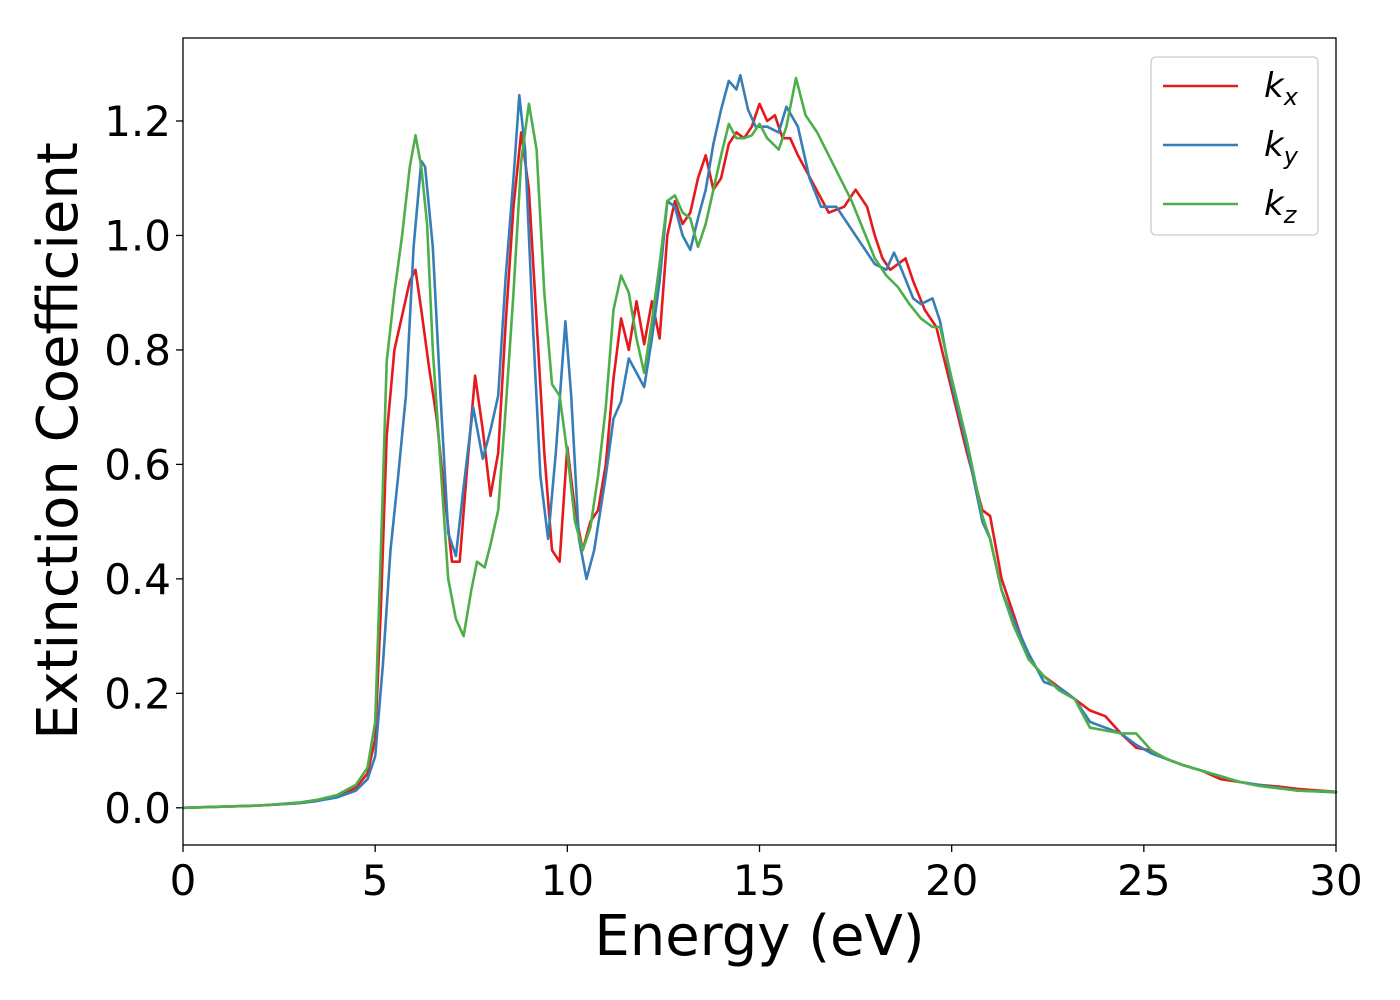  I want to click on x-axis-ticks: 0 5 10 15 20 25 30, so click(766, 875).